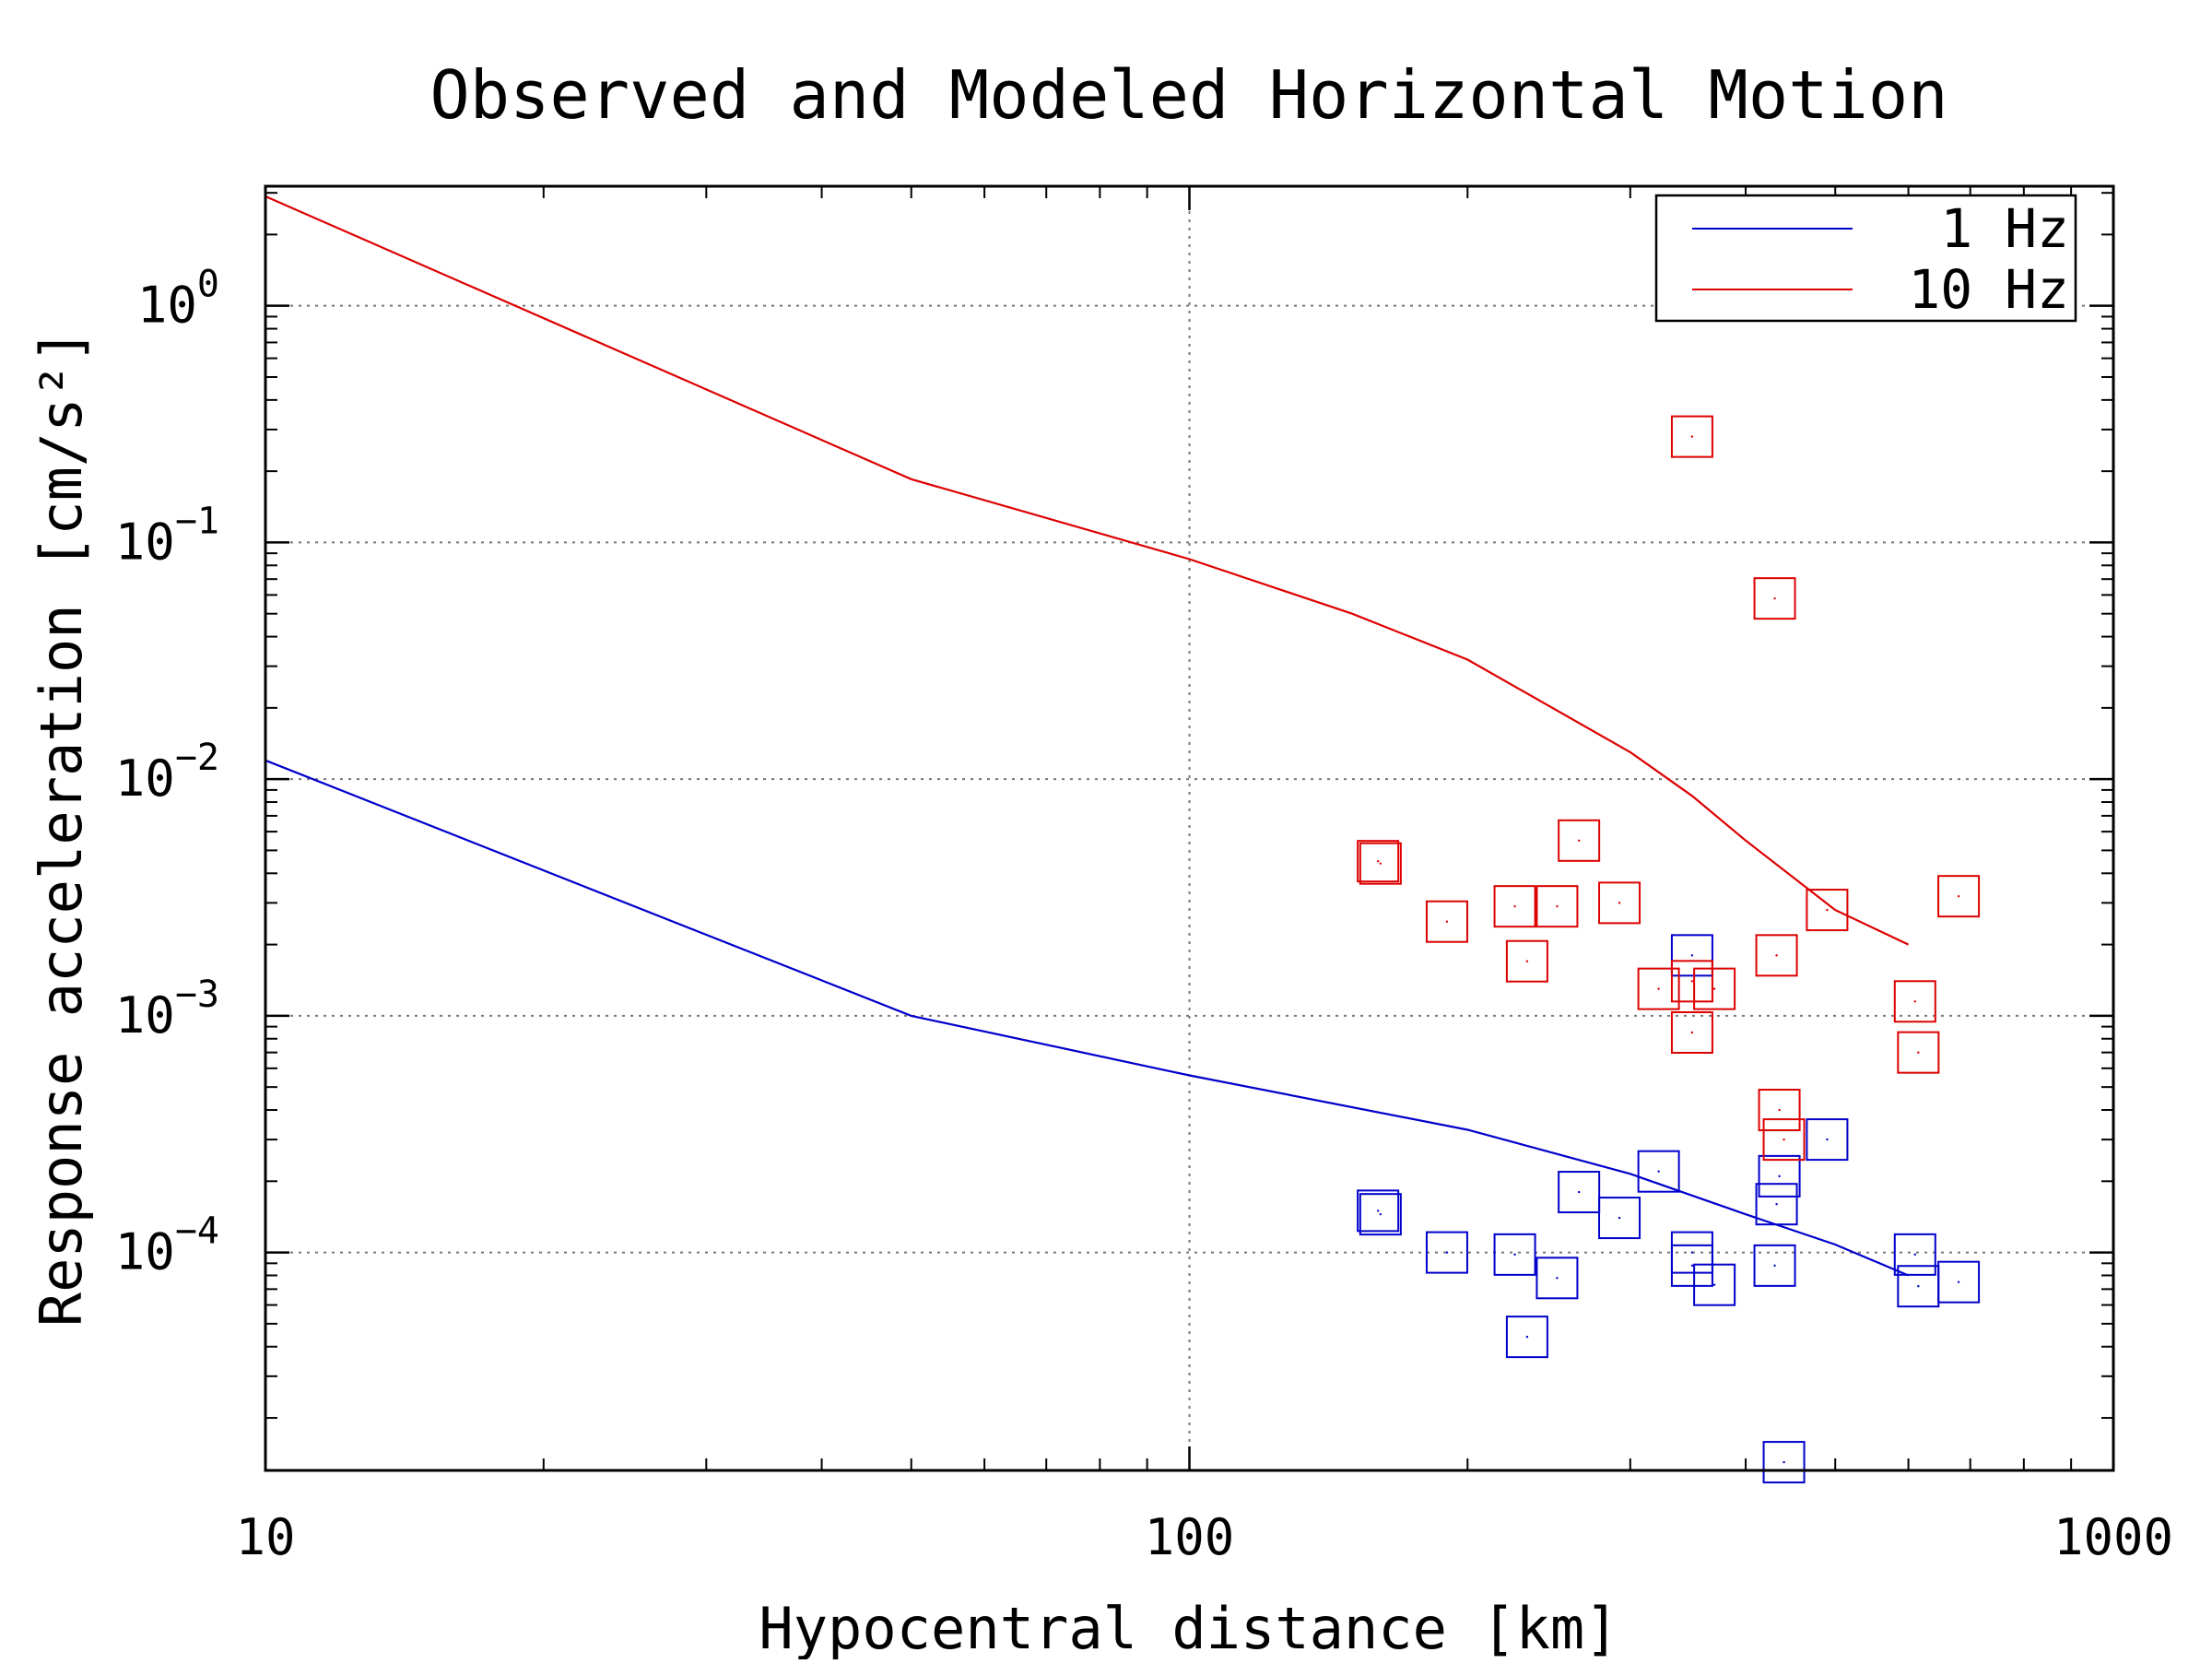  I want to click on x-tick-labels: 10 100 1000, so click(1204, 1537).